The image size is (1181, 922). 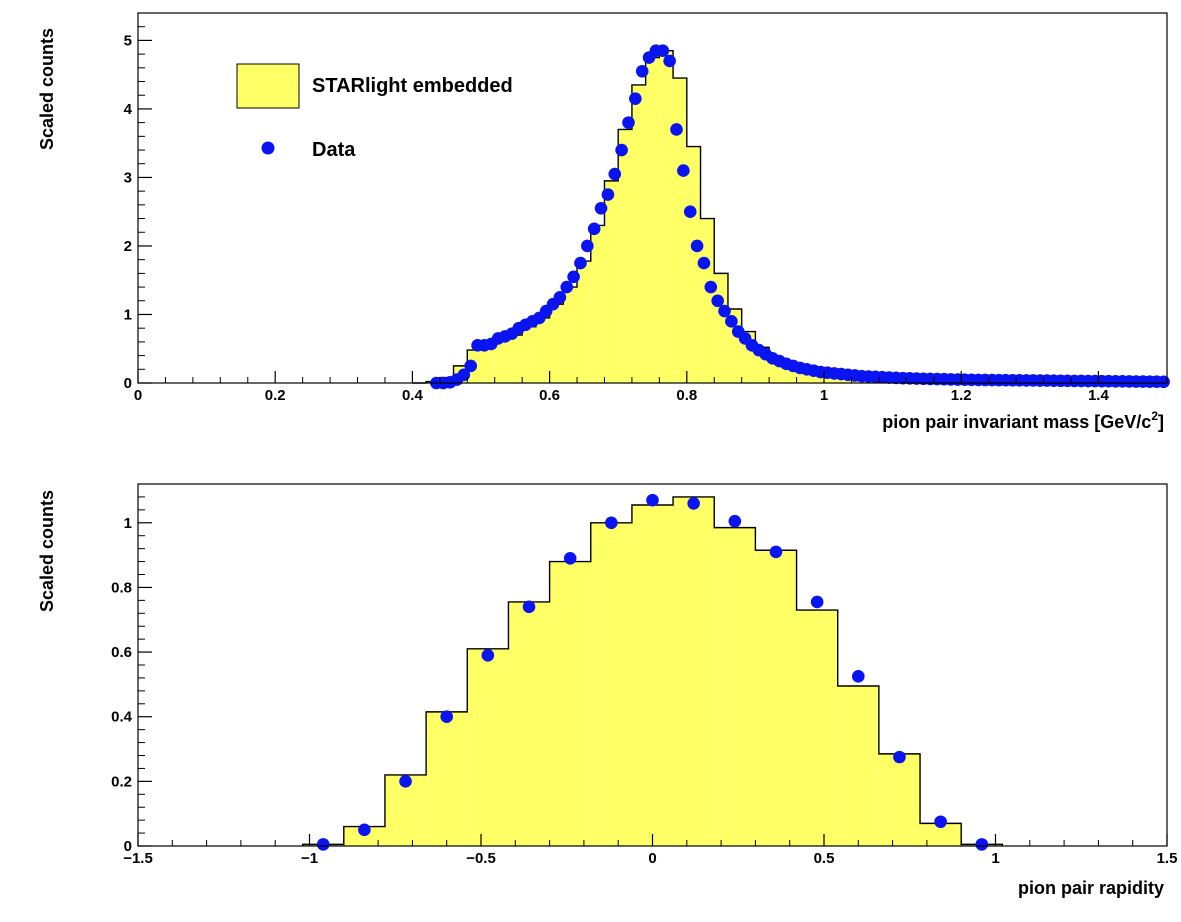 What do you see at coordinates (309, 858) in the screenshot?
I see `rapidity-x-tick-label: −1` at bounding box center [309, 858].